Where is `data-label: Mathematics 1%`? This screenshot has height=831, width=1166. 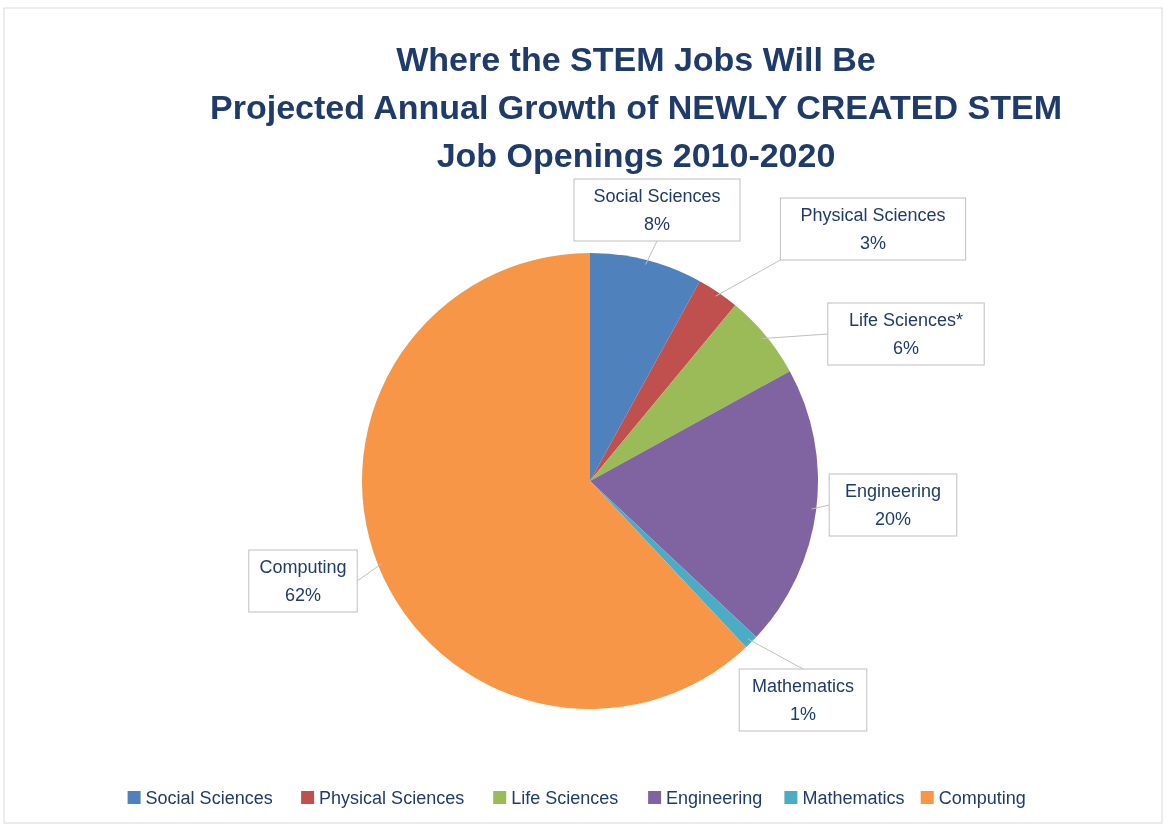
data-label: Mathematics 1% is located at coordinates (803, 700).